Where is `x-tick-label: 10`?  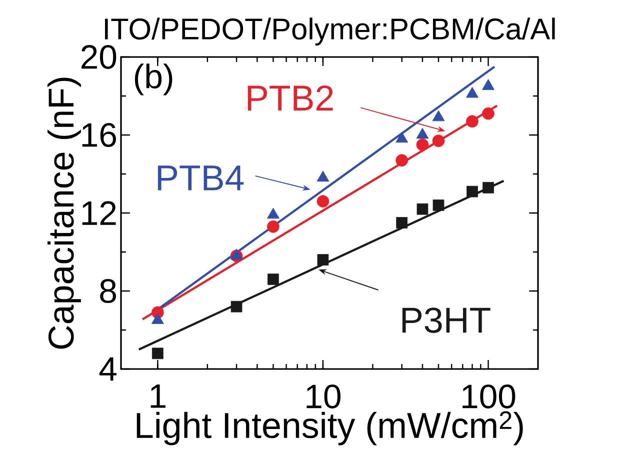
x-tick-label: 10 is located at coordinates (323, 396).